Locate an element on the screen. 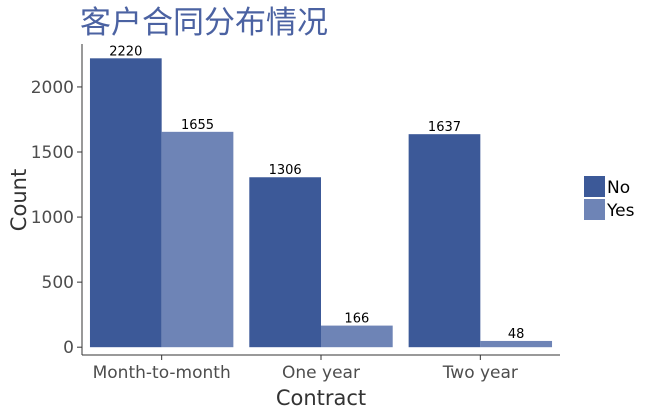 This screenshot has width=654, height=412. y-tick-label: 0 is located at coordinates (68, 348).